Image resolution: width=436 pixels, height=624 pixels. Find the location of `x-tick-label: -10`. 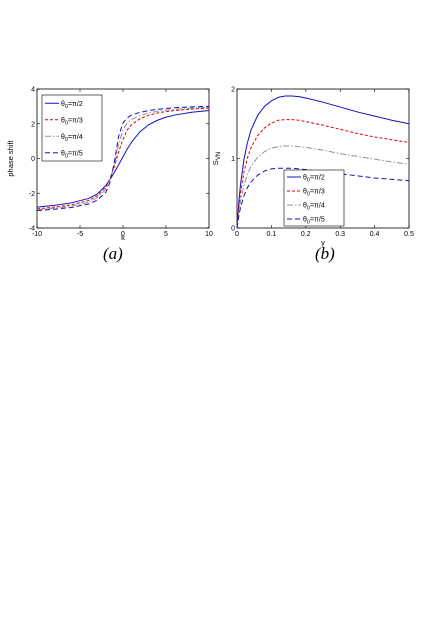

x-tick-label: -10 is located at coordinates (37, 234).